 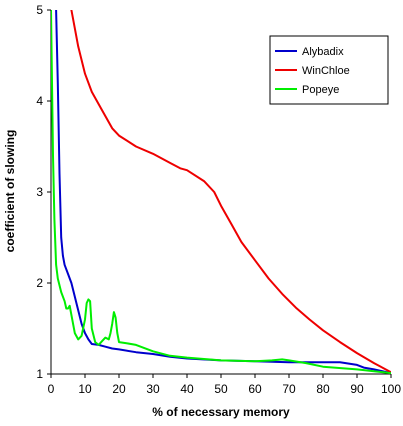 I want to click on x-tick-label: 30, so click(x=153, y=389).